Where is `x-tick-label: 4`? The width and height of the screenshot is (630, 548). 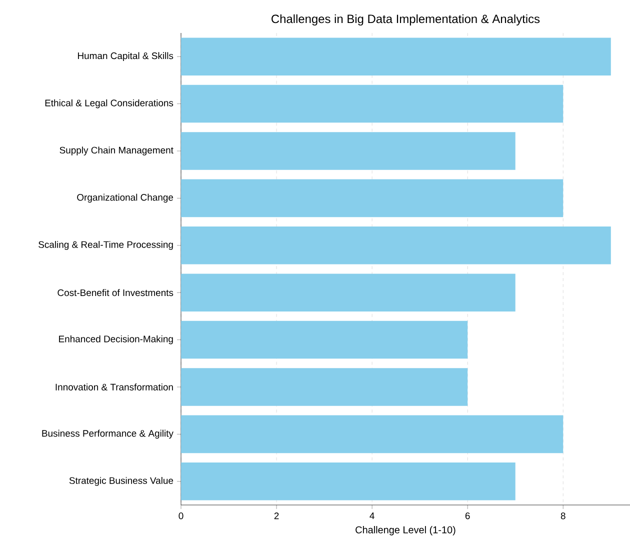 x-tick-label: 4 is located at coordinates (372, 516).